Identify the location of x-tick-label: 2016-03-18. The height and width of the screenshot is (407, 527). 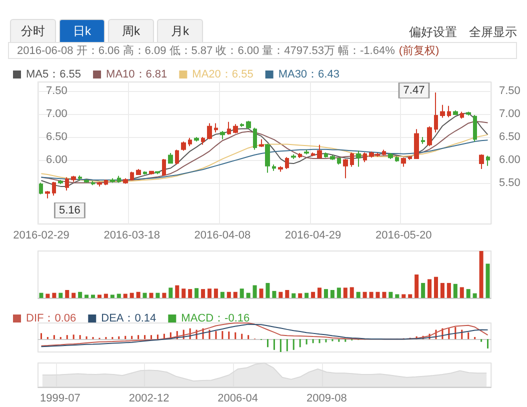
(132, 236).